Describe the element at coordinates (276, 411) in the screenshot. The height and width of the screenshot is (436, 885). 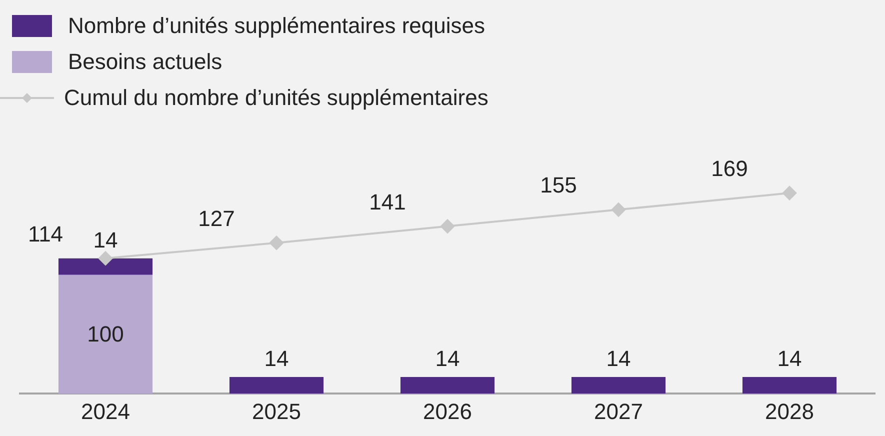
I see `x-tick-label: 2025` at that location.